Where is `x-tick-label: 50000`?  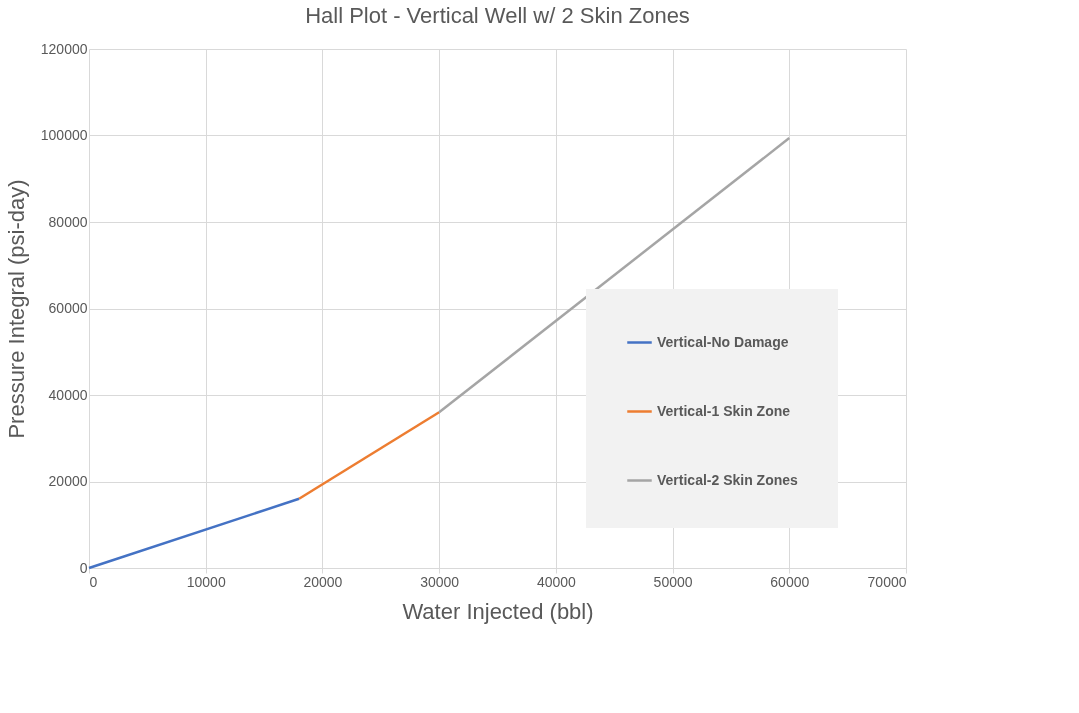 x-tick-label: 50000 is located at coordinates (673, 581).